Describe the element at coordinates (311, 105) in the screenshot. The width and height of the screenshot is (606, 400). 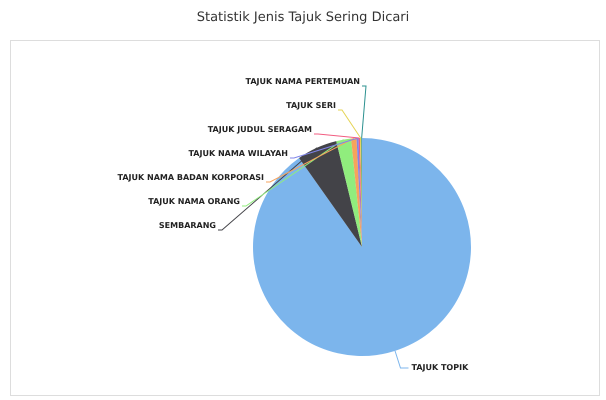
I see `slice-label: TAJUK SERI` at that location.